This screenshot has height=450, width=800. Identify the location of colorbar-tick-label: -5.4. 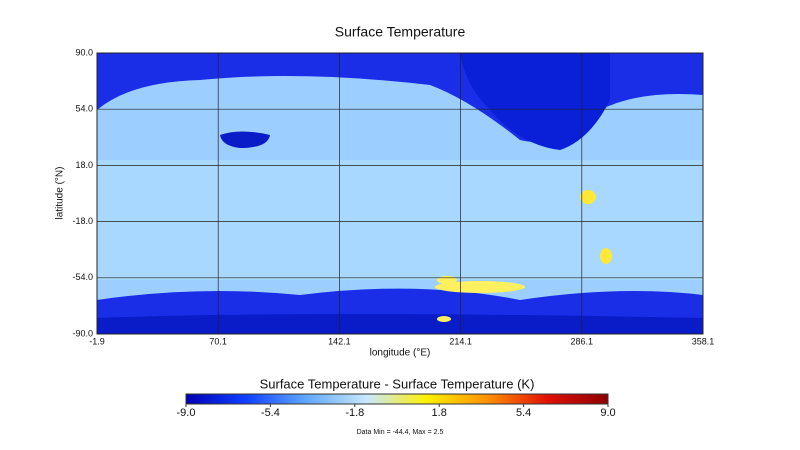
(270, 413).